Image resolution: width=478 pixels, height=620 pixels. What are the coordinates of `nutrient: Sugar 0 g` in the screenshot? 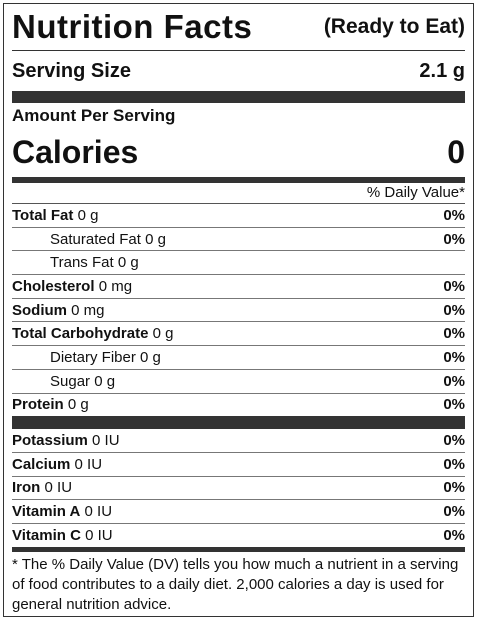 It's located at (82, 381).